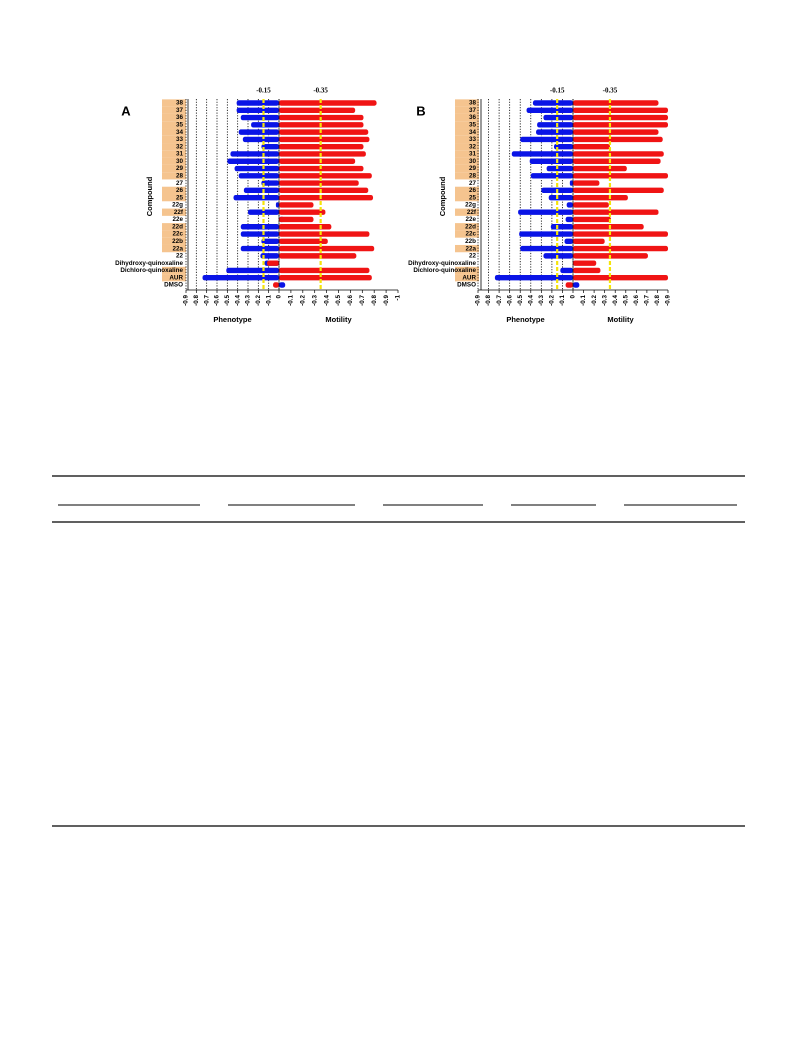 This screenshot has height=1057, width=793. Describe the element at coordinates (173, 285) in the screenshot. I see `category-label: DMSO` at that location.